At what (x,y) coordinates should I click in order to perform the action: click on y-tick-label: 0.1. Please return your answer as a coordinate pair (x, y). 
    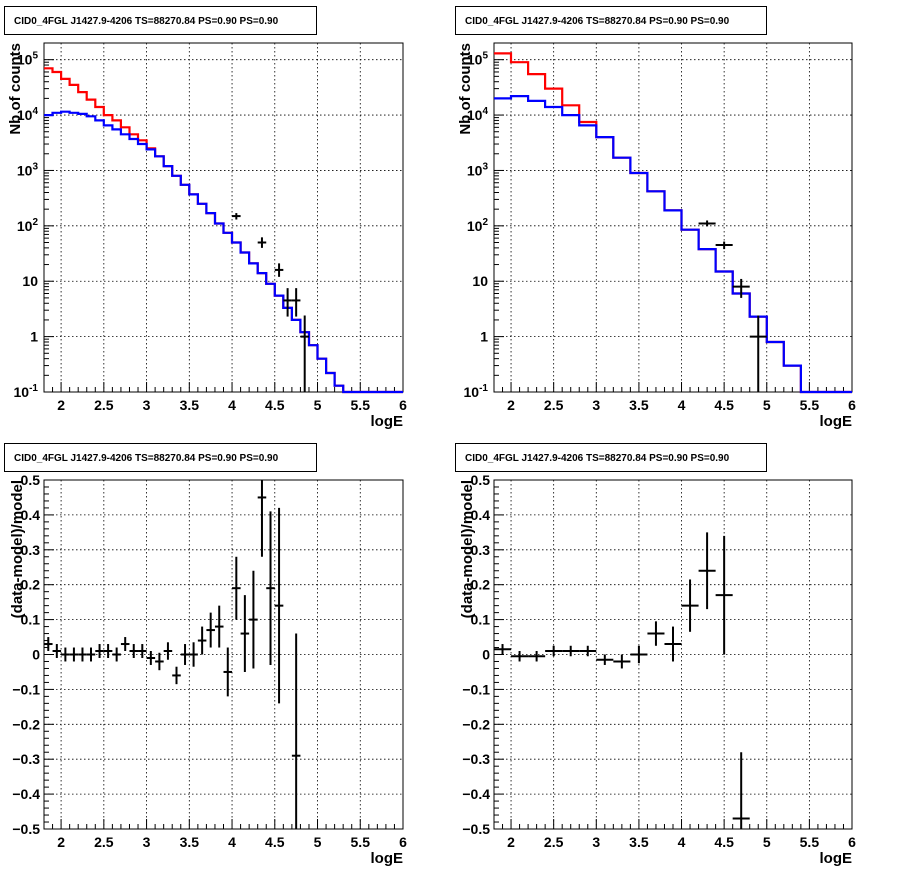
    Looking at the image, I should click on (481, 620).